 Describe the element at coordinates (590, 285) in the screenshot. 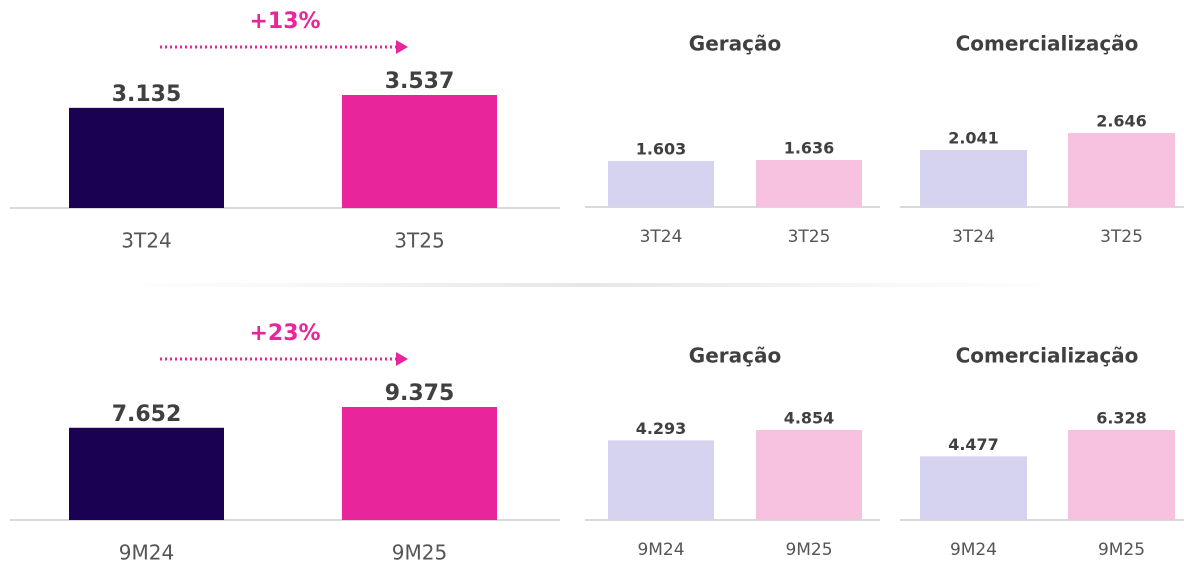

I see `separator` at that location.